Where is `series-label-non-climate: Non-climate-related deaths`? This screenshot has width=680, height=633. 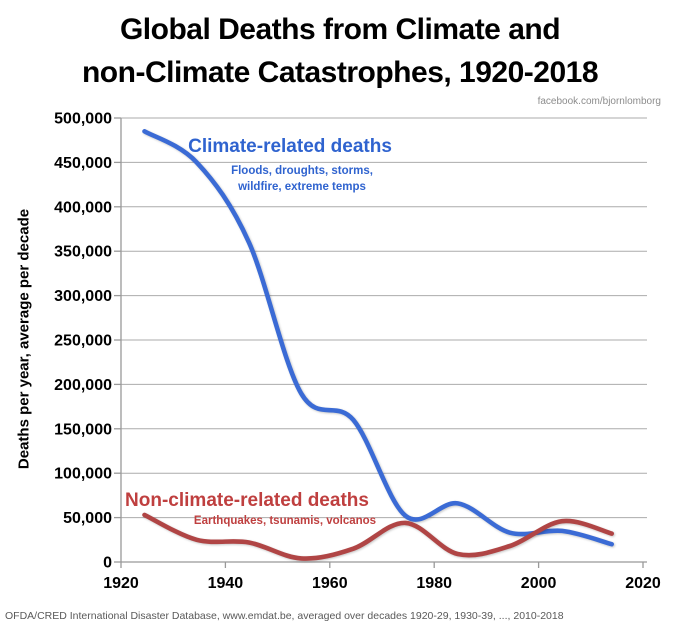
series-label-non-climate: Non-climate-related deaths is located at coordinates (247, 500).